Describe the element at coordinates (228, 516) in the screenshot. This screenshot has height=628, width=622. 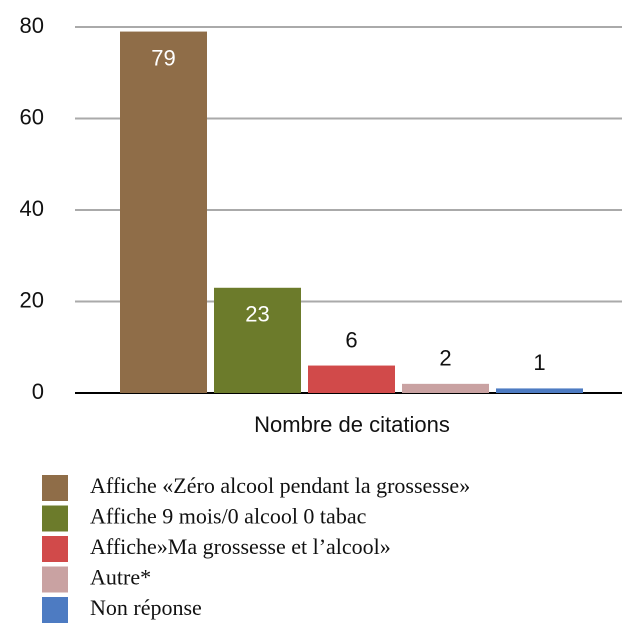
I see `legend-label: Affiche 9 mois/0 alcool 0 tabac` at that location.